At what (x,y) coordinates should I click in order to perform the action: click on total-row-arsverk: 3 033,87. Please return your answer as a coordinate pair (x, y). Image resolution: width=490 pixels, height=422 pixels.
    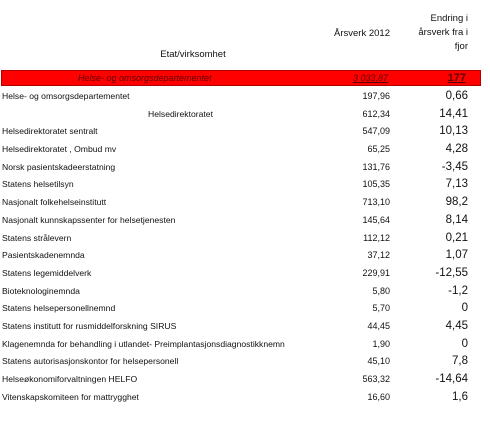
    Looking at the image, I should click on (370, 78).